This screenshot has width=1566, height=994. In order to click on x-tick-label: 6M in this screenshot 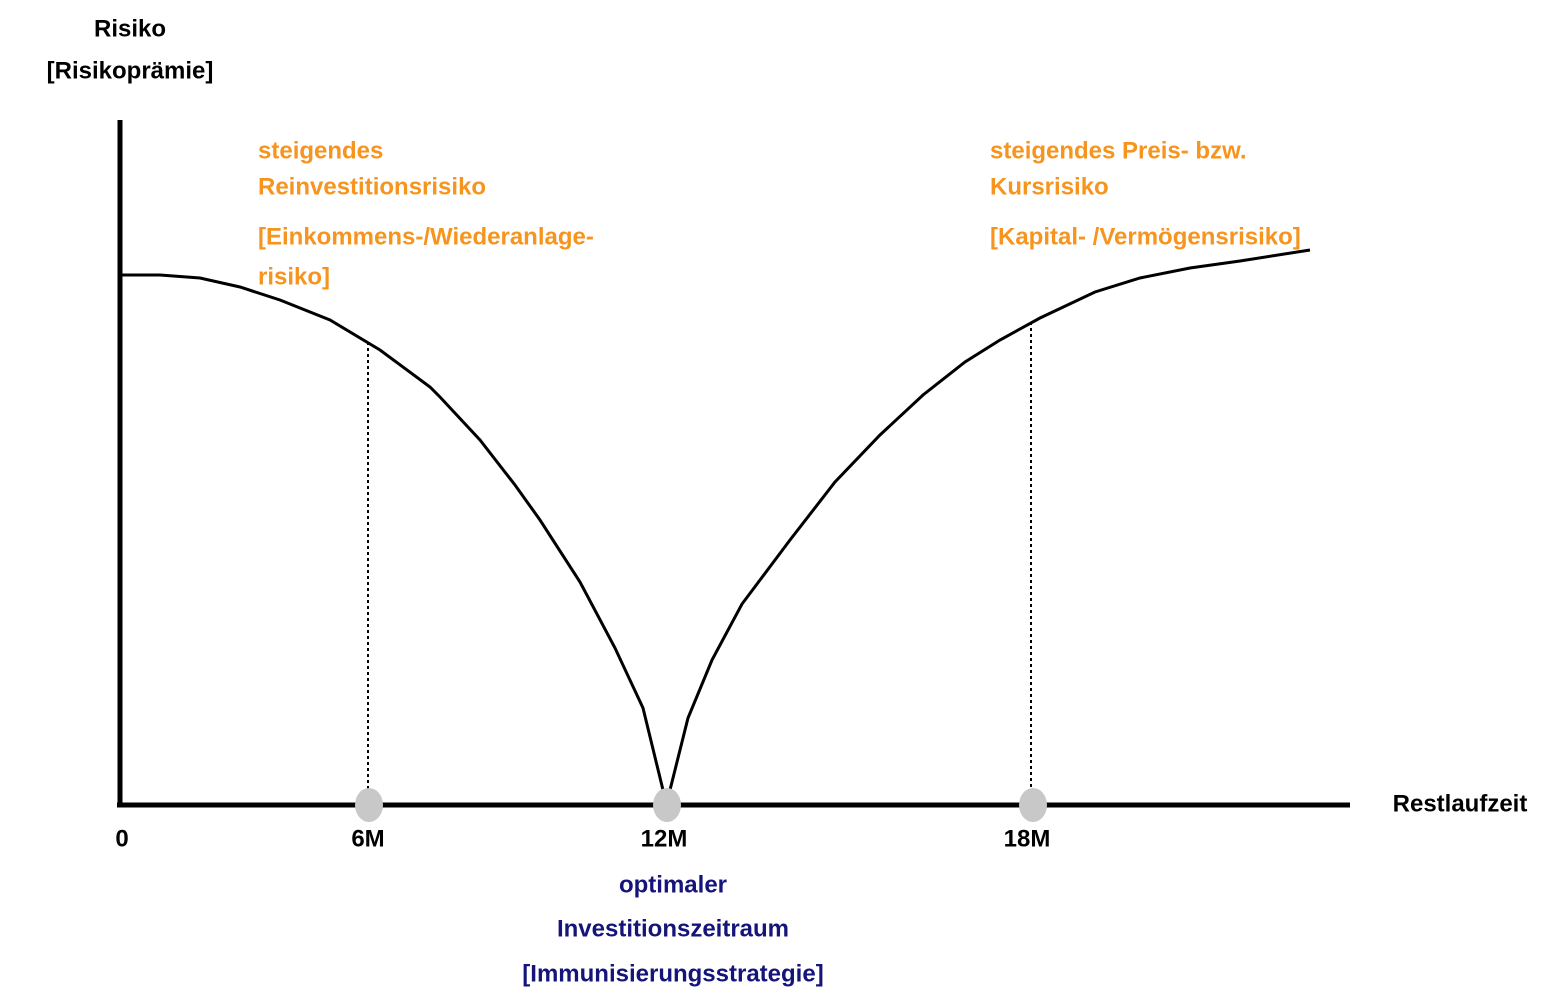, I will do `click(367, 838)`.